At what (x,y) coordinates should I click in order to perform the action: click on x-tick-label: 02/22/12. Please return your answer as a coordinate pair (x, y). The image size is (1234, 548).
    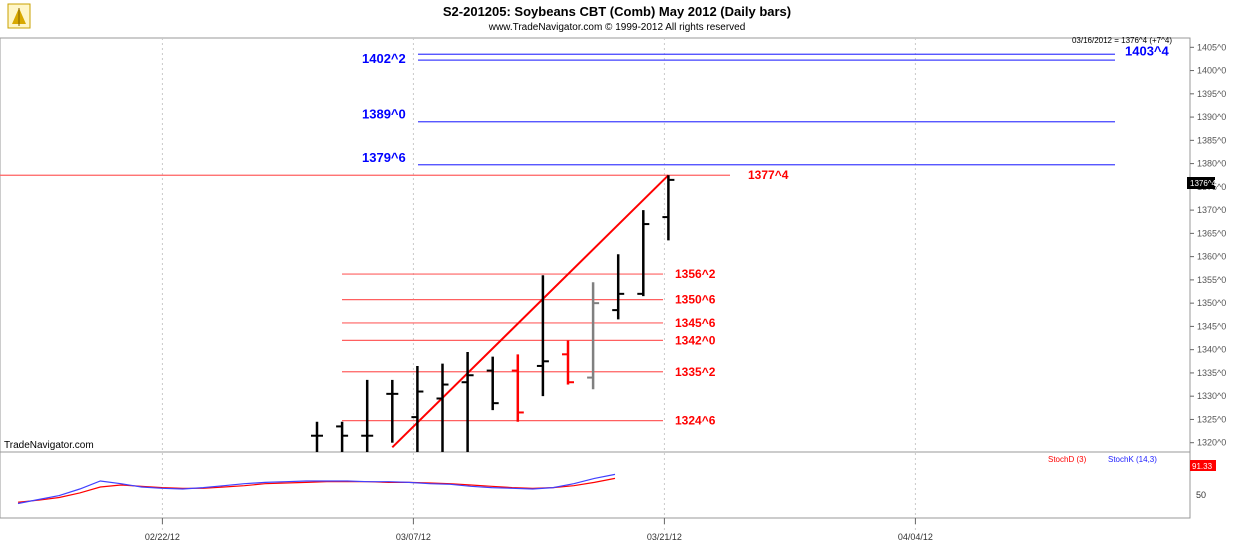
    Looking at the image, I should click on (162, 537).